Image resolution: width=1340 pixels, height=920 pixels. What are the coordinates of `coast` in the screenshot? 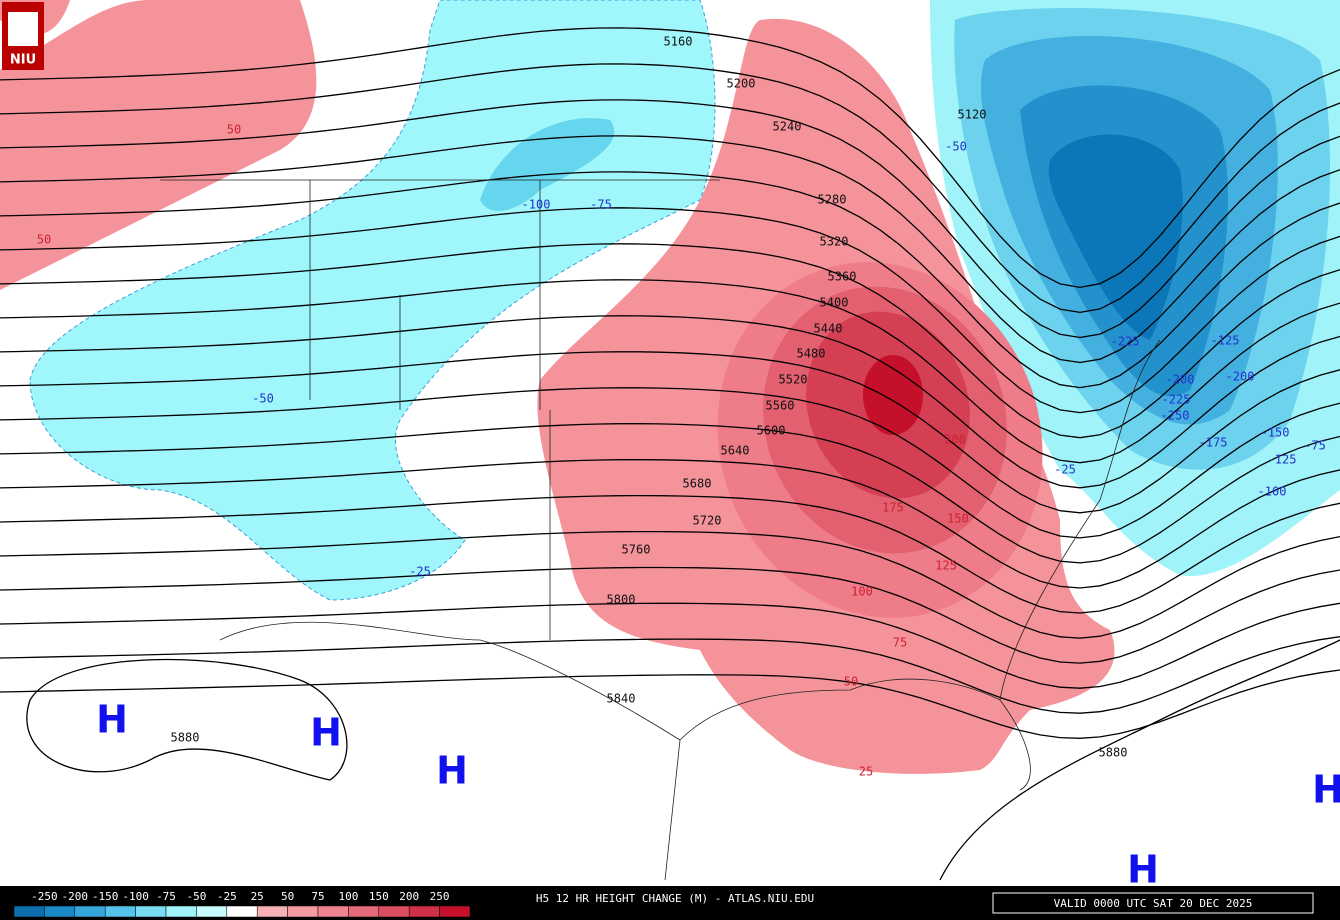 It's located at (450, 751).